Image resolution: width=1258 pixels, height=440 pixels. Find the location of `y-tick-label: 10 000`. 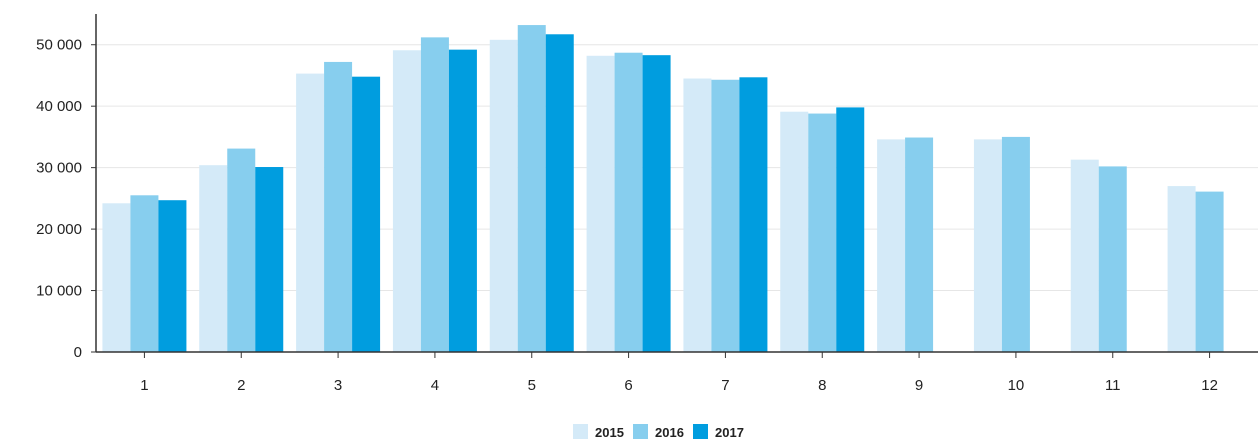

y-tick-label: 10 000 is located at coordinates (59, 291).